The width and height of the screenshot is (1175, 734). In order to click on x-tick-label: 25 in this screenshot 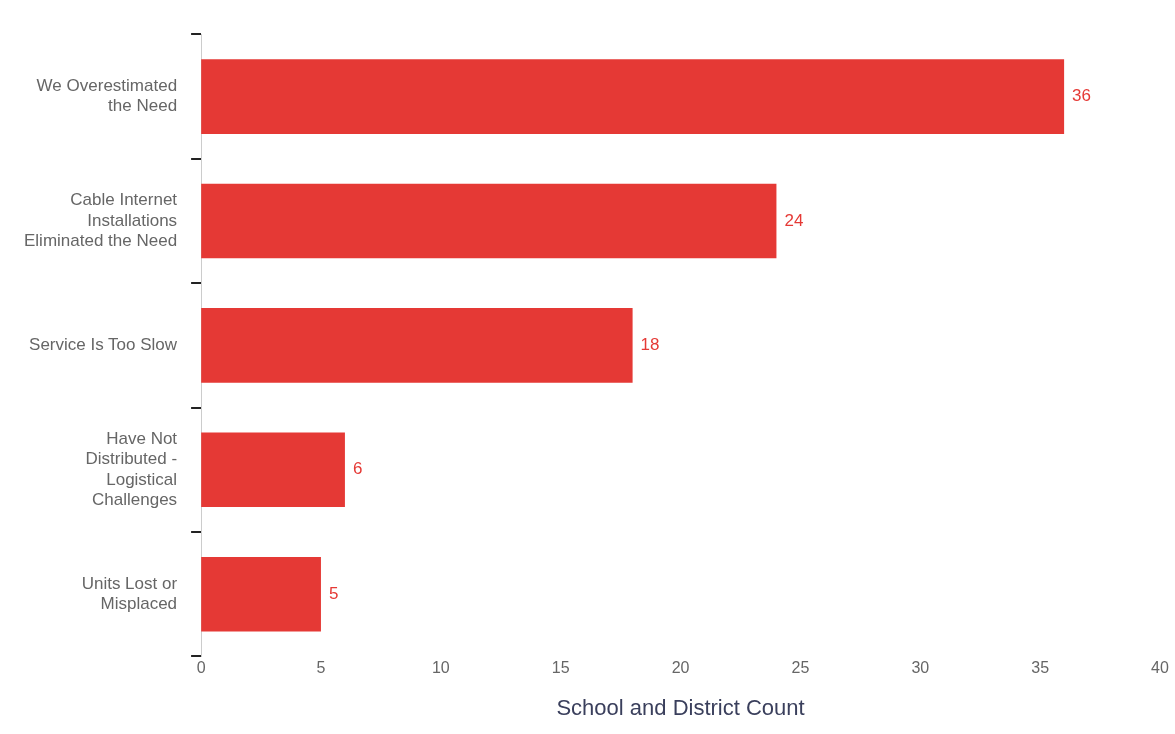, I will do `click(800, 668)`.